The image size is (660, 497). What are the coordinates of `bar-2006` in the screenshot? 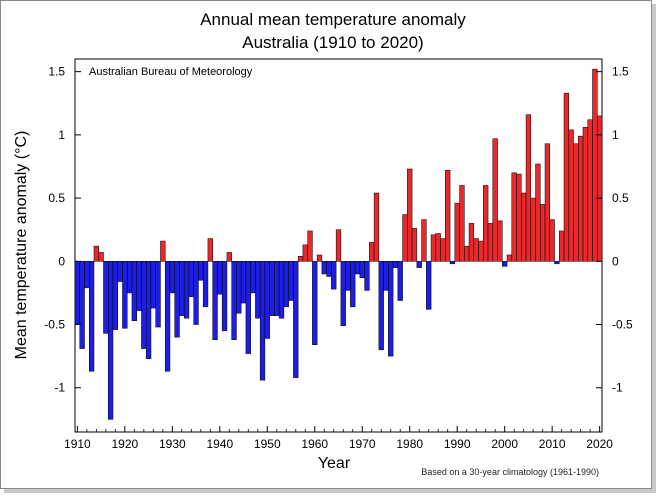 It's located at (533, 229).